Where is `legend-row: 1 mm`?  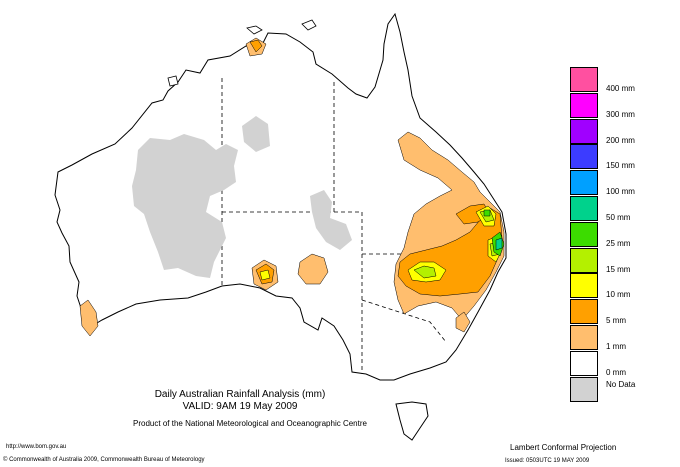
legend-row: 1 mm is located at coordinates (620, 338).